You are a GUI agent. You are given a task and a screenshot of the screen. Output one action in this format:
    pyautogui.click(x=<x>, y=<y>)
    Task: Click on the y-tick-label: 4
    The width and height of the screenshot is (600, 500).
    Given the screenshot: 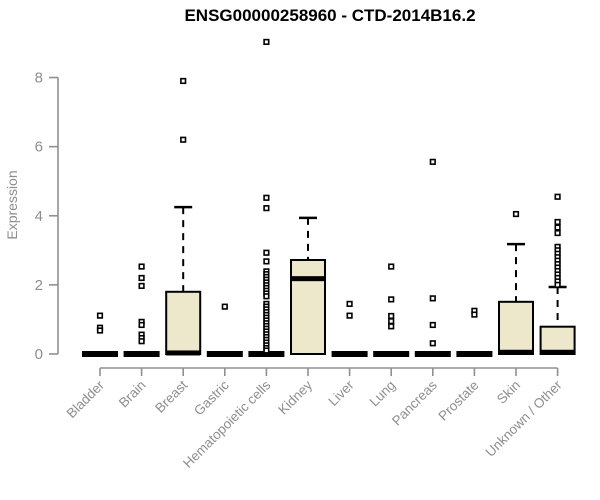 What is the action you would take?
    pyautogui.click(x=39, y=216)
    